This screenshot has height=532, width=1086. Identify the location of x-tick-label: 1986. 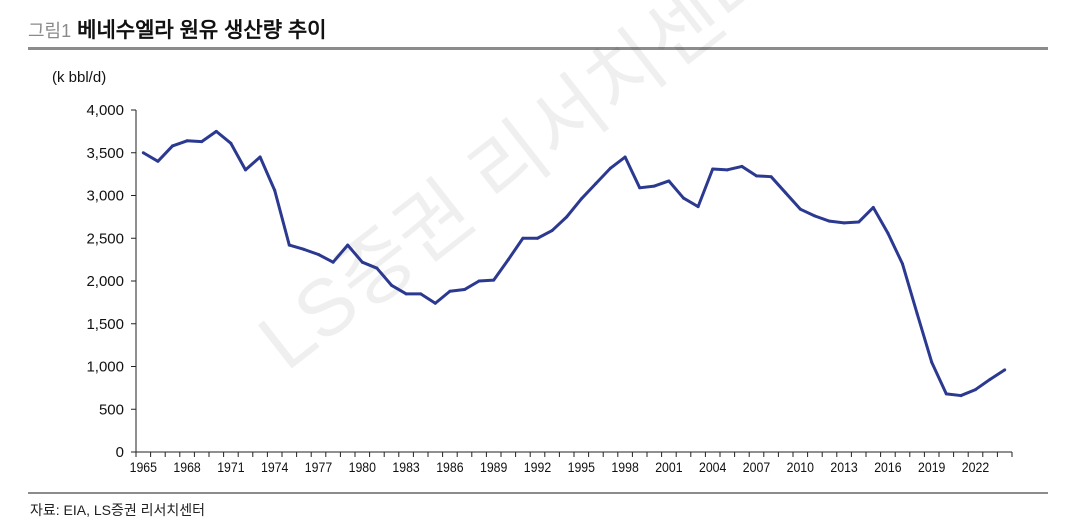
(449, 467).